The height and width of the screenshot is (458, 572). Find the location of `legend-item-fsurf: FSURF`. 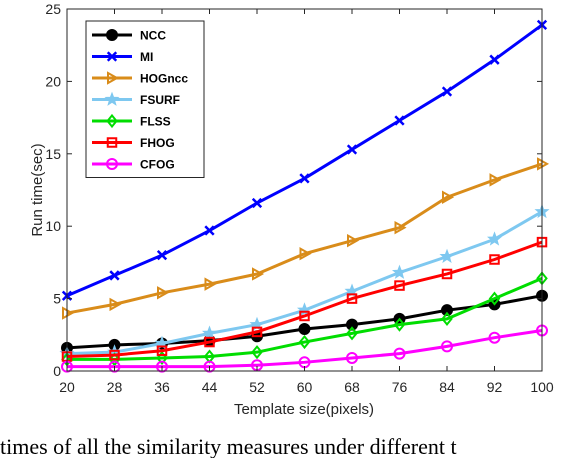

legend-item-fsurf: FSURF is located at coordinates (136, 99).